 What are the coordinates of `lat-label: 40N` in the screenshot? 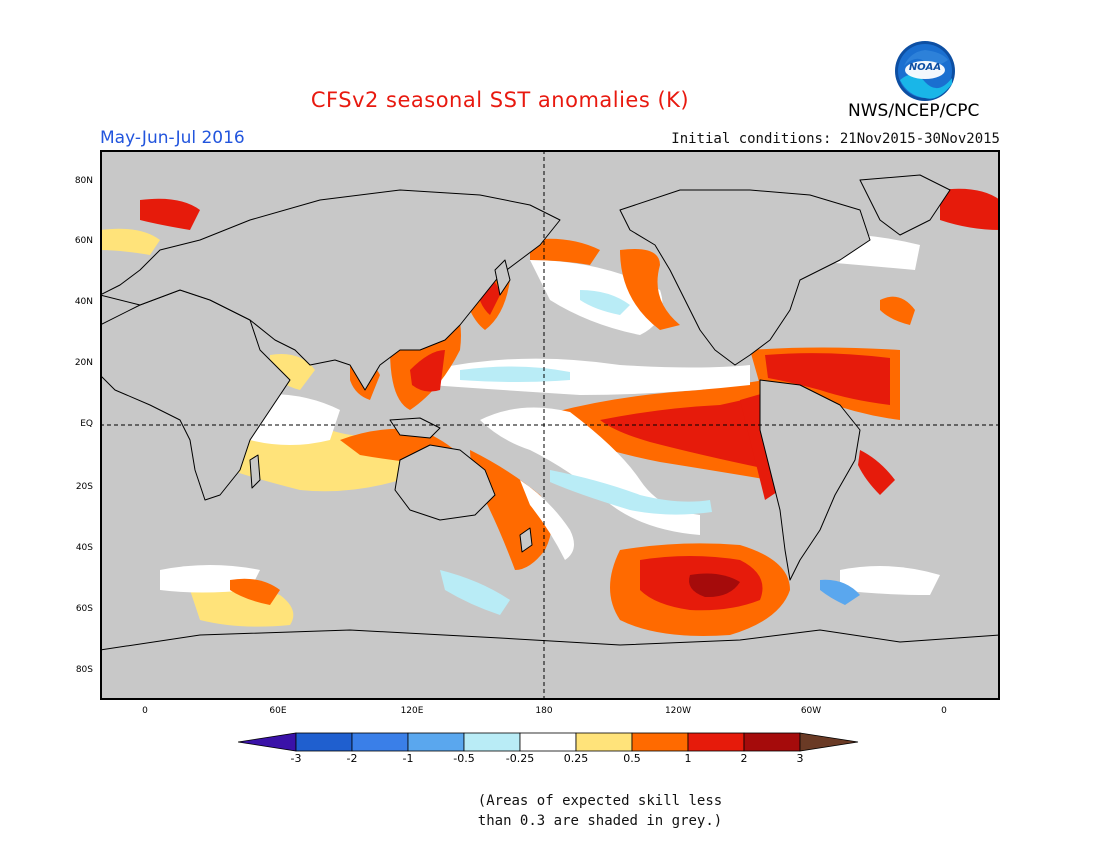 It's located at (83, 302).